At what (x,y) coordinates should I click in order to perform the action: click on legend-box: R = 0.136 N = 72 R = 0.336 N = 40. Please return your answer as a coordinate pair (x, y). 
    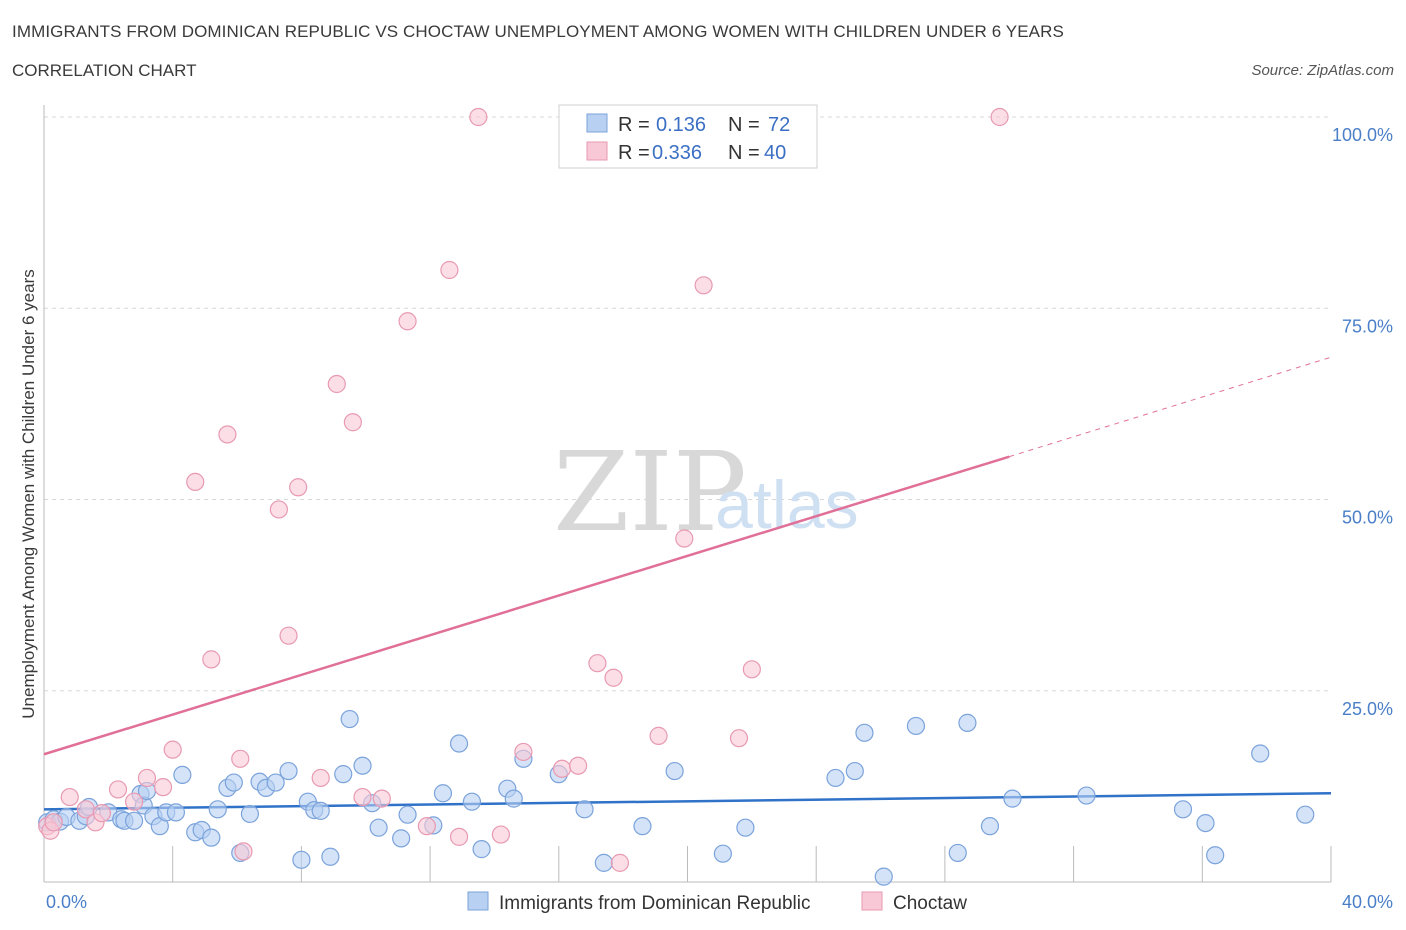
    Looking at the image, I should click on (688, 136).